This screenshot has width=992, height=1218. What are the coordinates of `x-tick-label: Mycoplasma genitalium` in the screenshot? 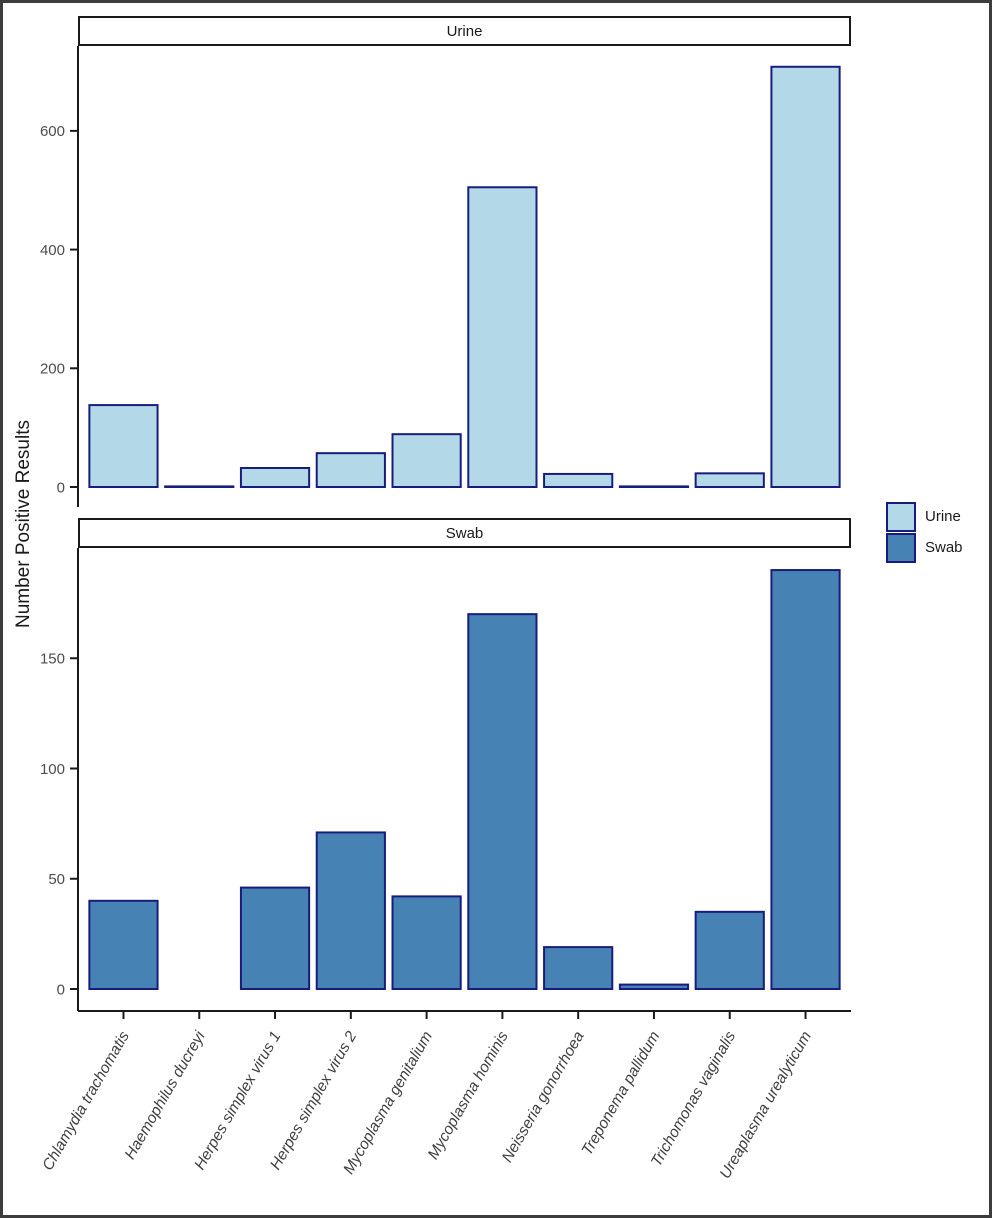 It's located at (388, 1102).